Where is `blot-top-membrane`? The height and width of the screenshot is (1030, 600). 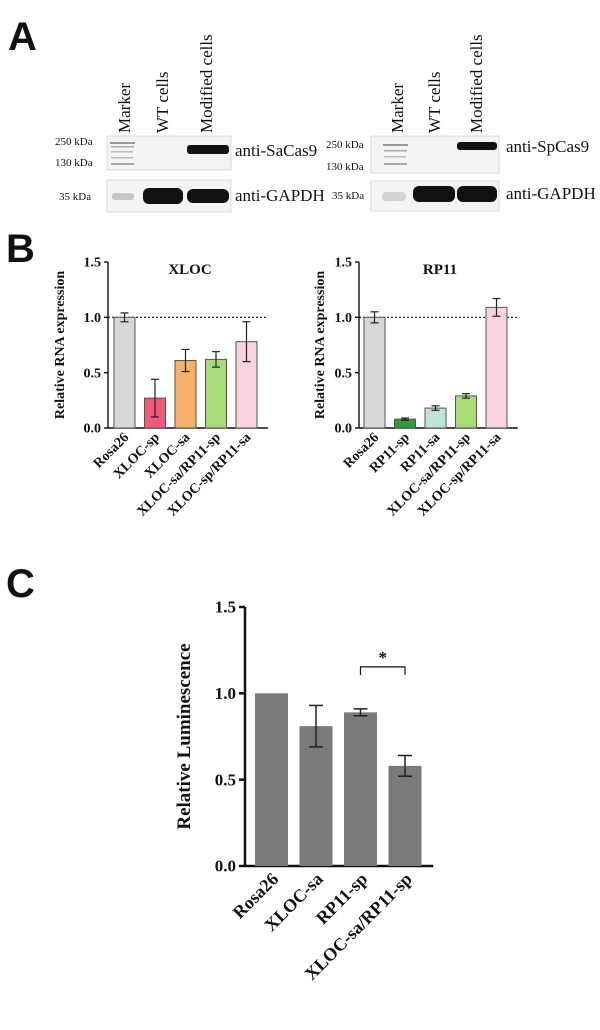
blot-top-membrane is located at coordinates (435, 154).